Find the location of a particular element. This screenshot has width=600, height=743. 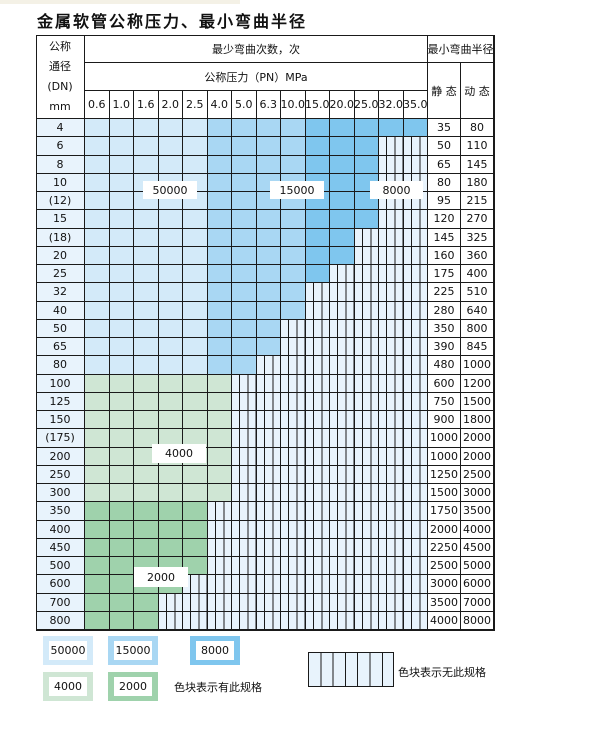

zone-label-15000: 15000 is located at coordinates (297, 190).